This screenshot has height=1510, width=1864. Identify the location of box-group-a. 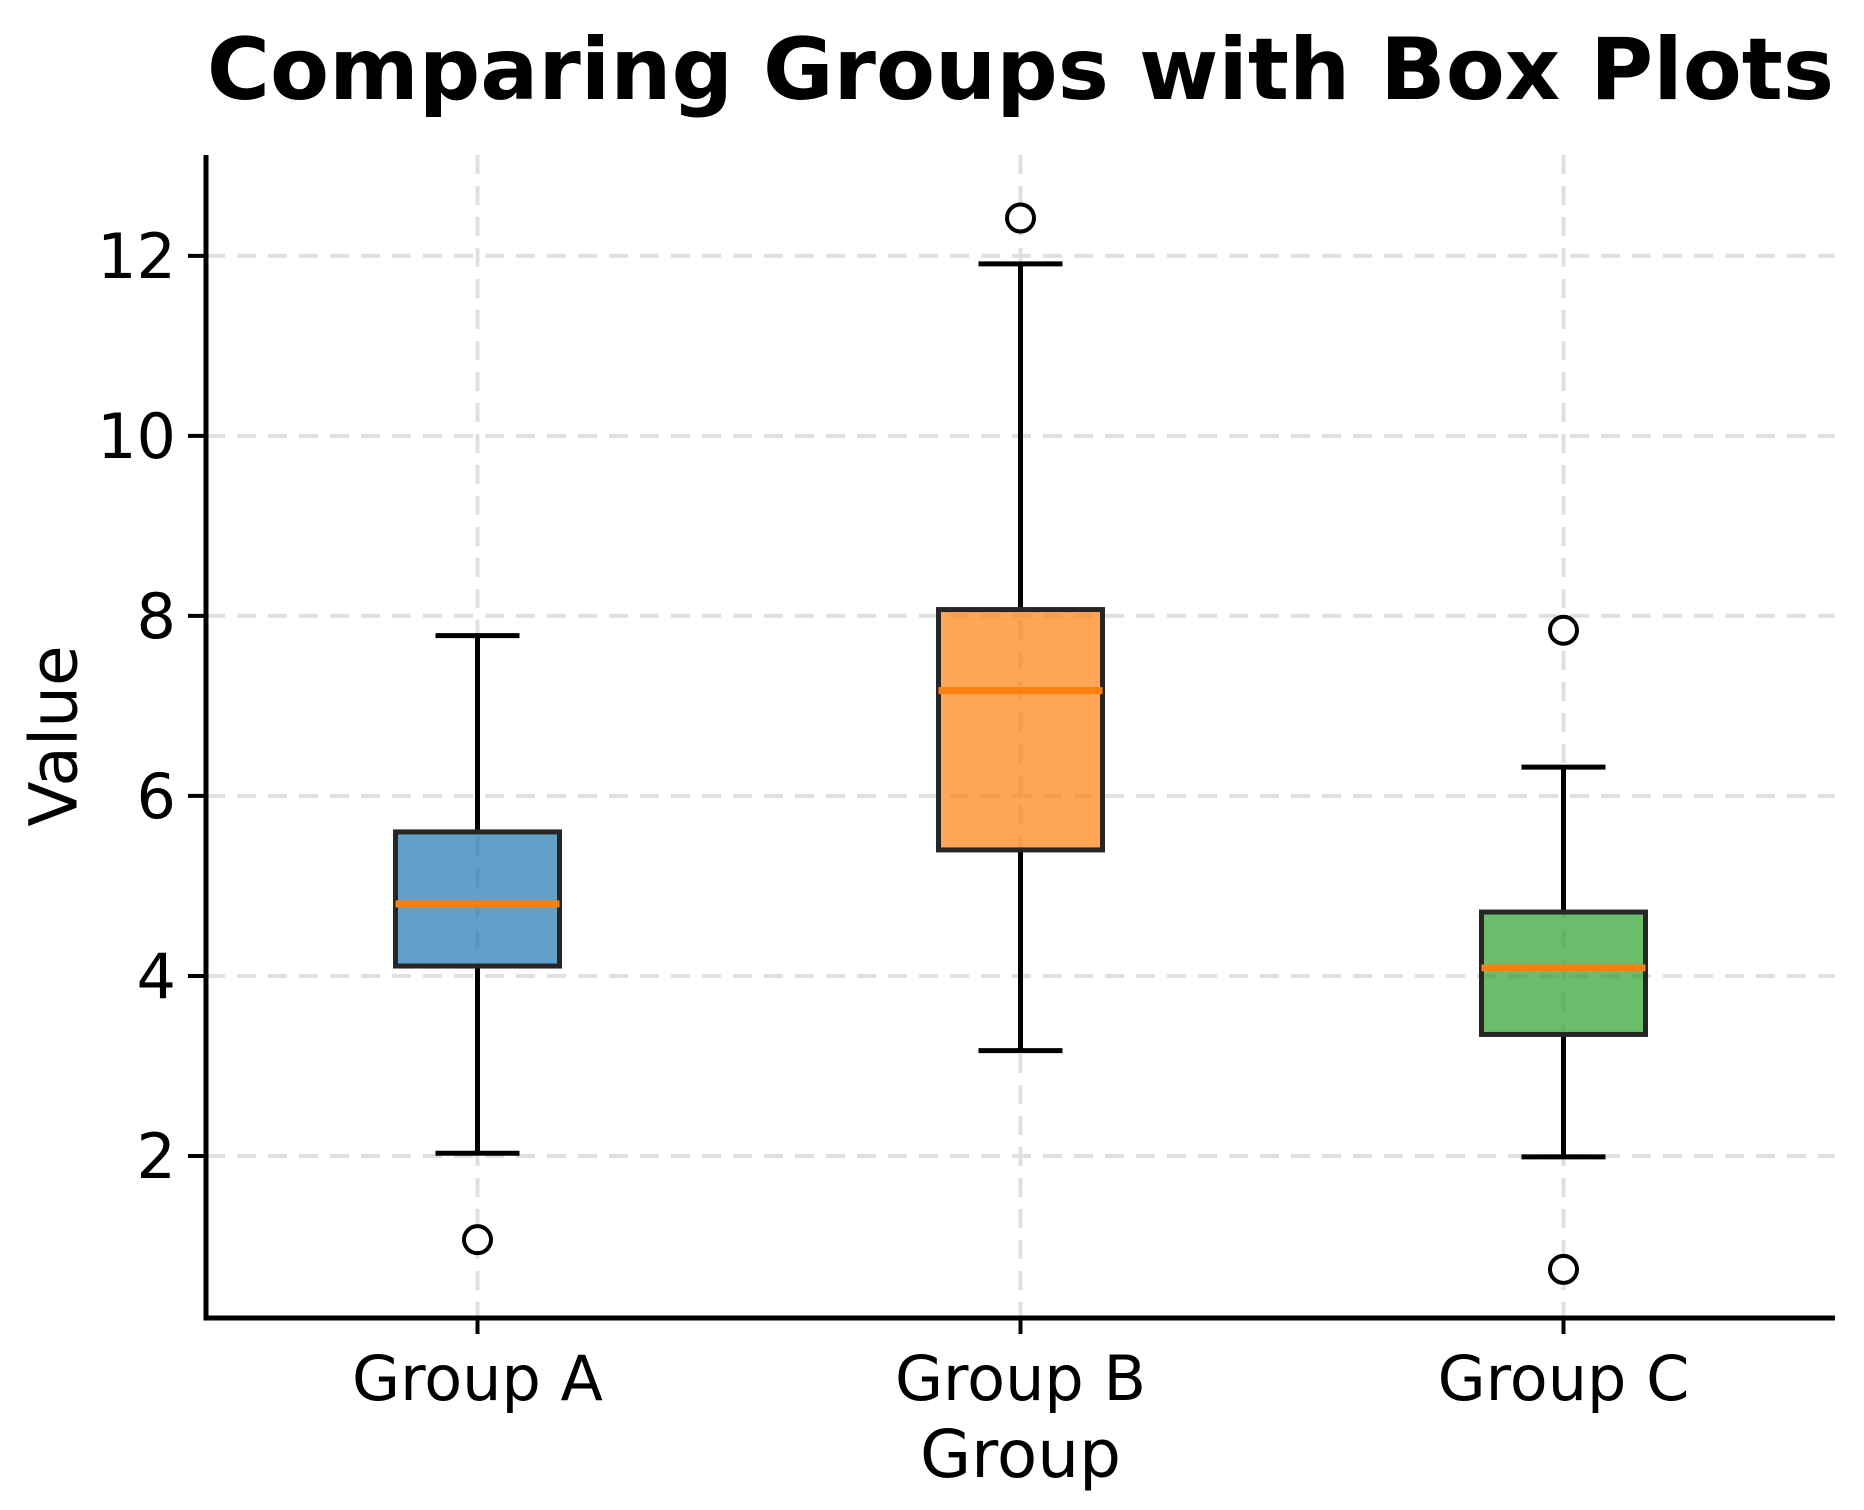
(477, 899).